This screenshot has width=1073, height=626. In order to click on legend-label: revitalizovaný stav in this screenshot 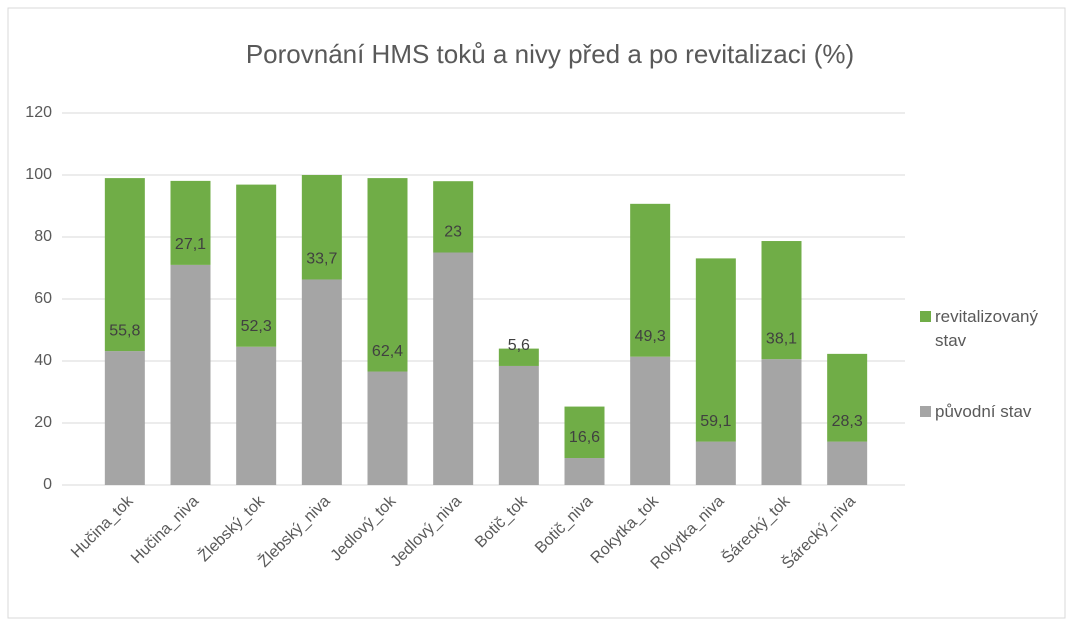, I will do `click(986, 328)`.